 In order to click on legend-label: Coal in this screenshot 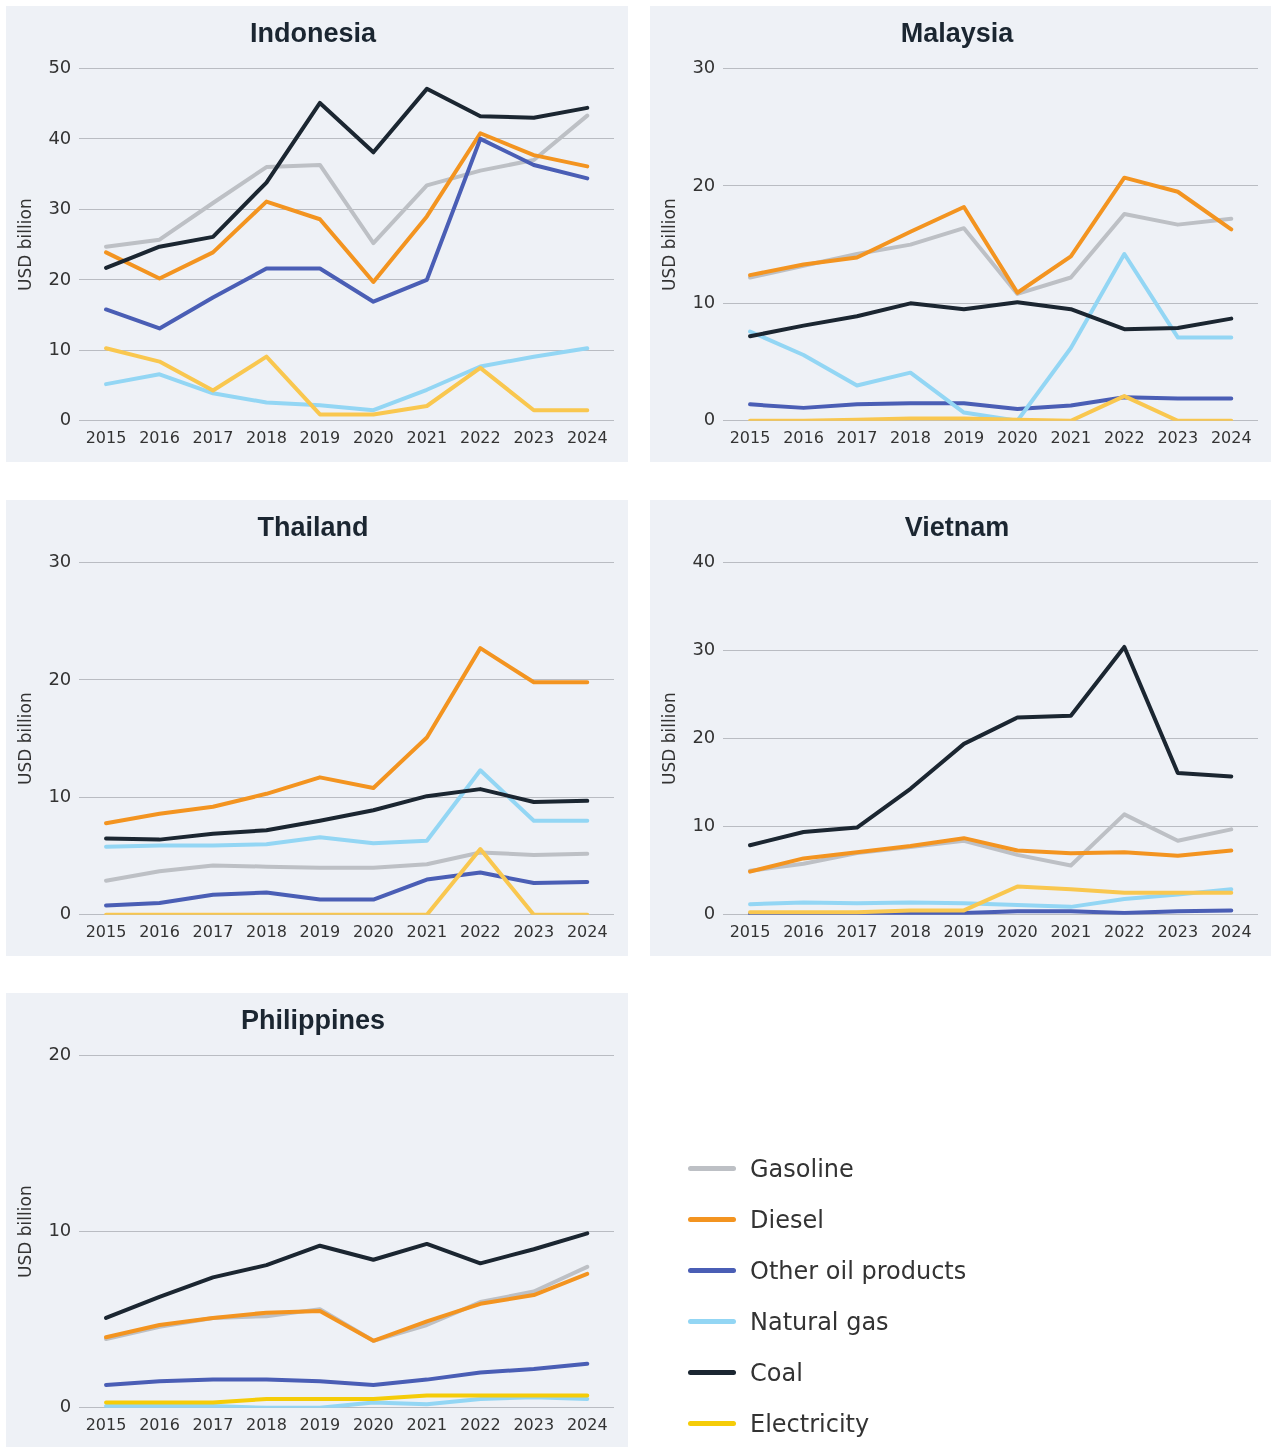, I will do `click(776, 1372)`.